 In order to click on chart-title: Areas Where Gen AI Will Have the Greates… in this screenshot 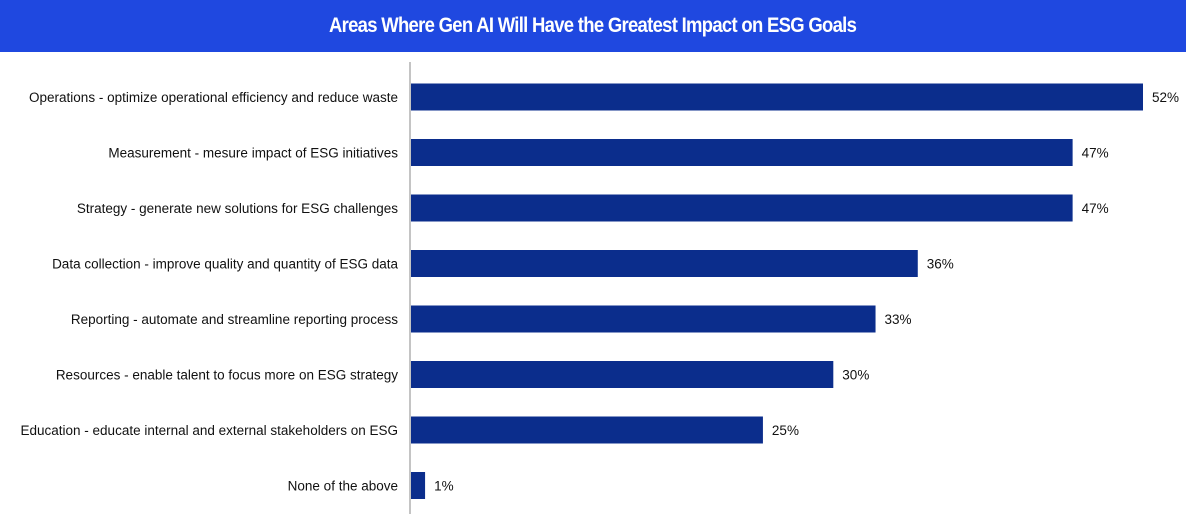, I will do `click(593, 25)`.